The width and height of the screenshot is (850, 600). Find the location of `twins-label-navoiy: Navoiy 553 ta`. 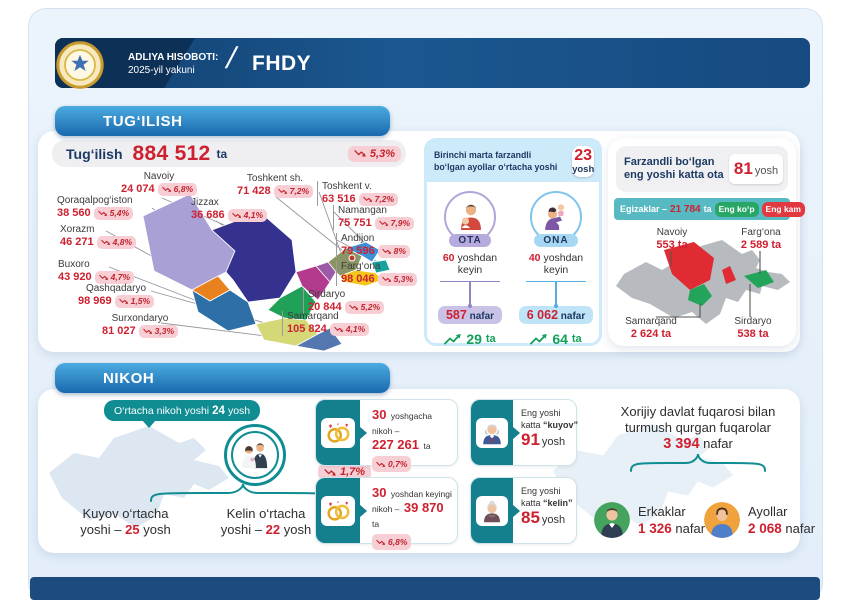

twins-label-navoiy: Navoiy 553 ta is located at coordinates (672, 239).